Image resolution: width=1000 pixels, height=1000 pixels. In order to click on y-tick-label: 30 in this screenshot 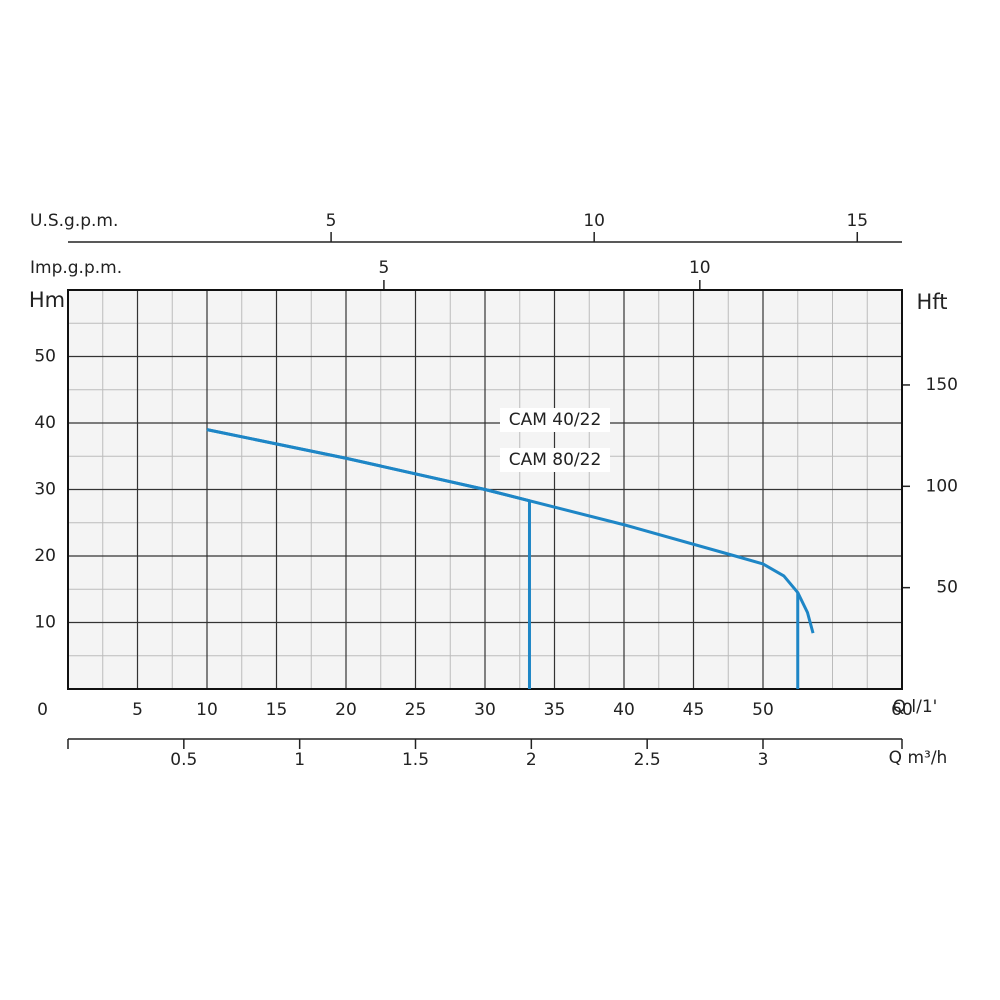, I will do `click(45, 490)`.